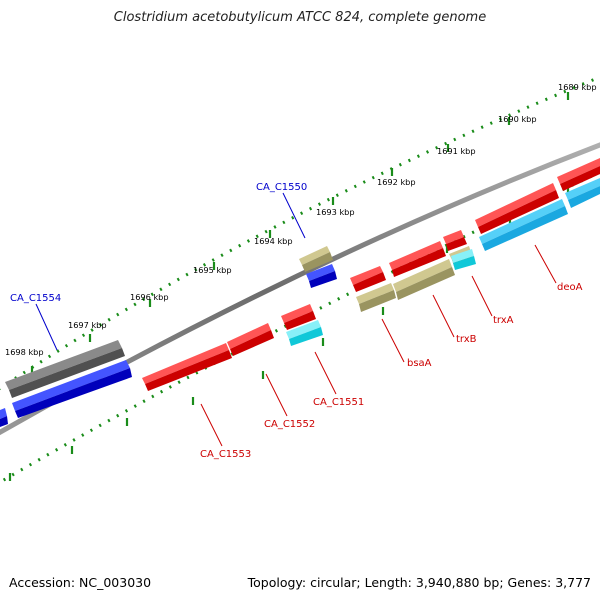 The height and width of the screenshot is (600, 600). What do you see at coordinates (577, 87) in the screenshot?
I see `ruler-label: 1689 kbp` at bounding box center [577, 87].